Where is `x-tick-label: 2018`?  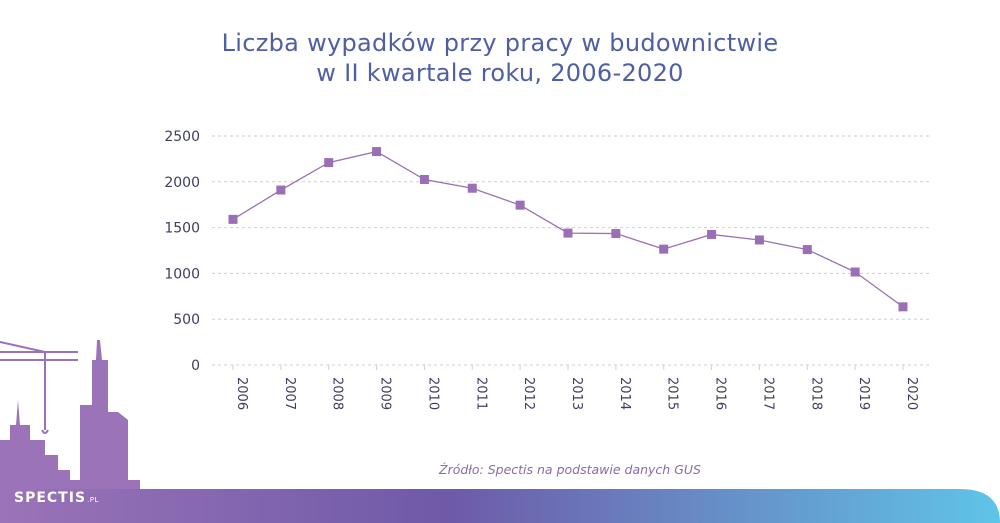
x-tick-label: 2018 is located at coordinates (815, 393).